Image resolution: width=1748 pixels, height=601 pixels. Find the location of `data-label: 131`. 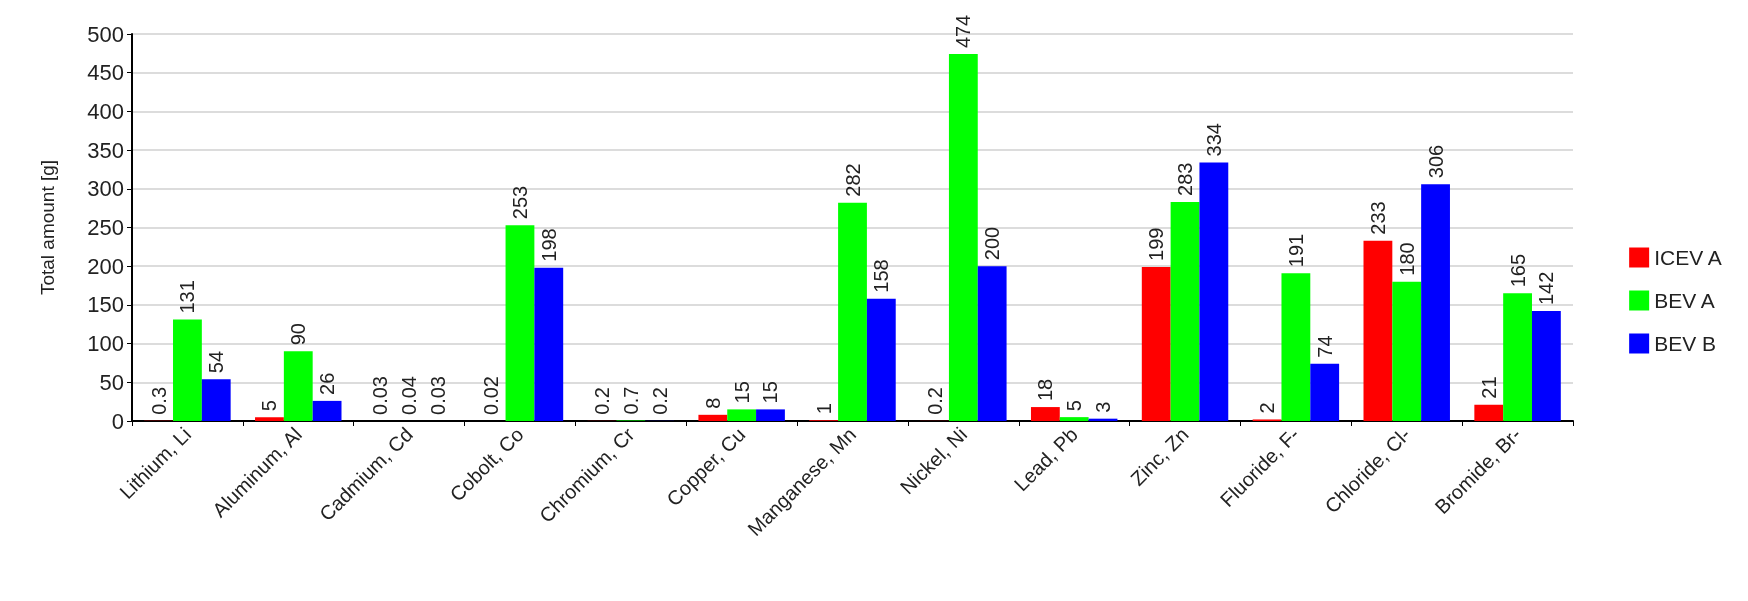

data-label: 131 is located at coordinates (187, 297).